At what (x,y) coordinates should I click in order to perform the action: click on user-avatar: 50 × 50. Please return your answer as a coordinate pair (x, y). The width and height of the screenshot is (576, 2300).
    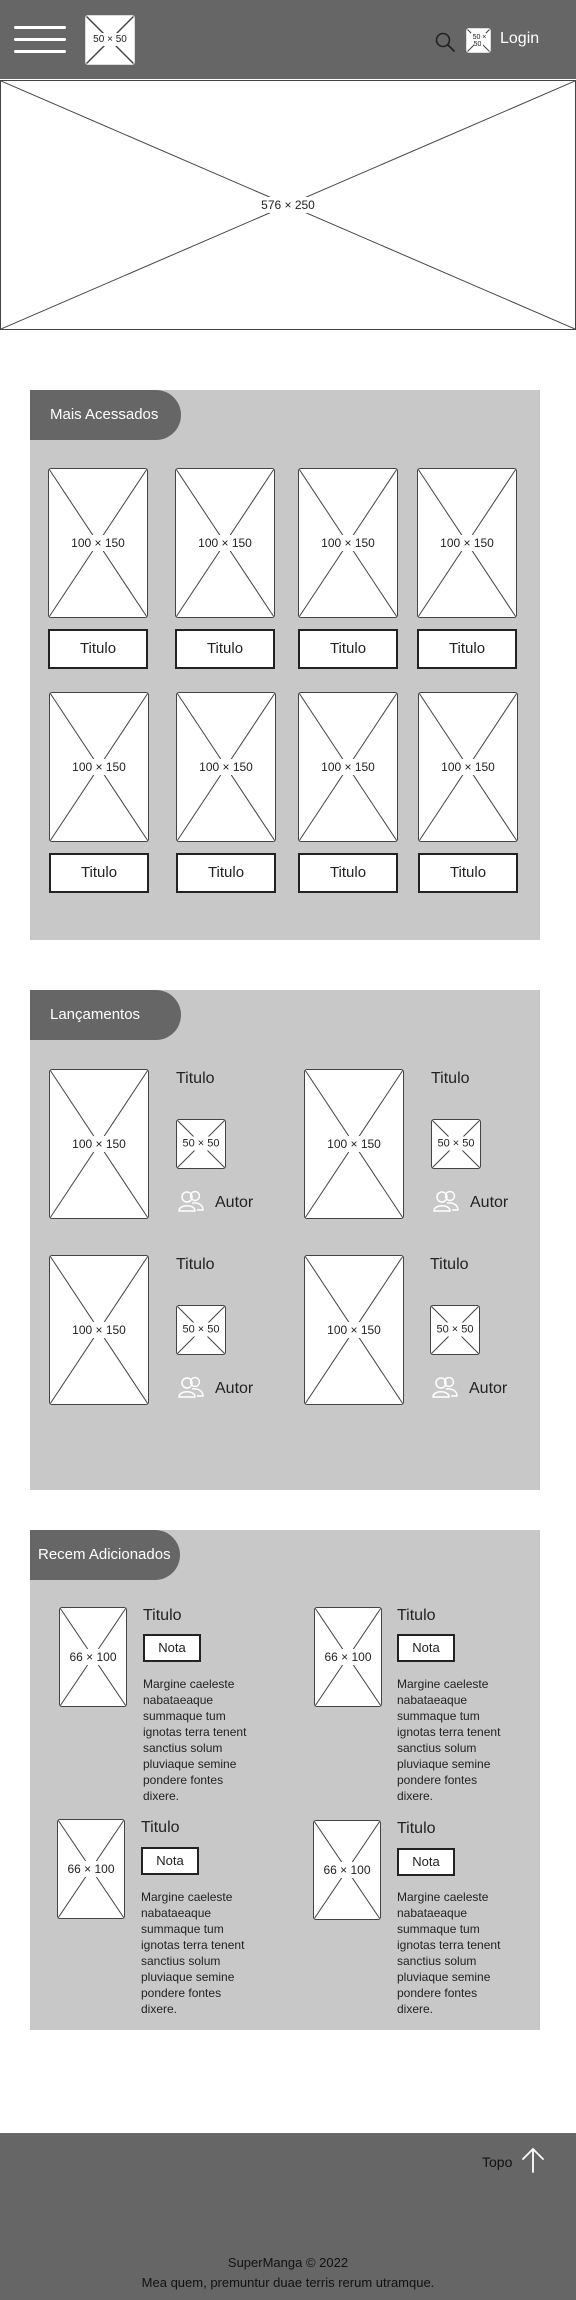
    Looking at the image, I should click on (478, 40).